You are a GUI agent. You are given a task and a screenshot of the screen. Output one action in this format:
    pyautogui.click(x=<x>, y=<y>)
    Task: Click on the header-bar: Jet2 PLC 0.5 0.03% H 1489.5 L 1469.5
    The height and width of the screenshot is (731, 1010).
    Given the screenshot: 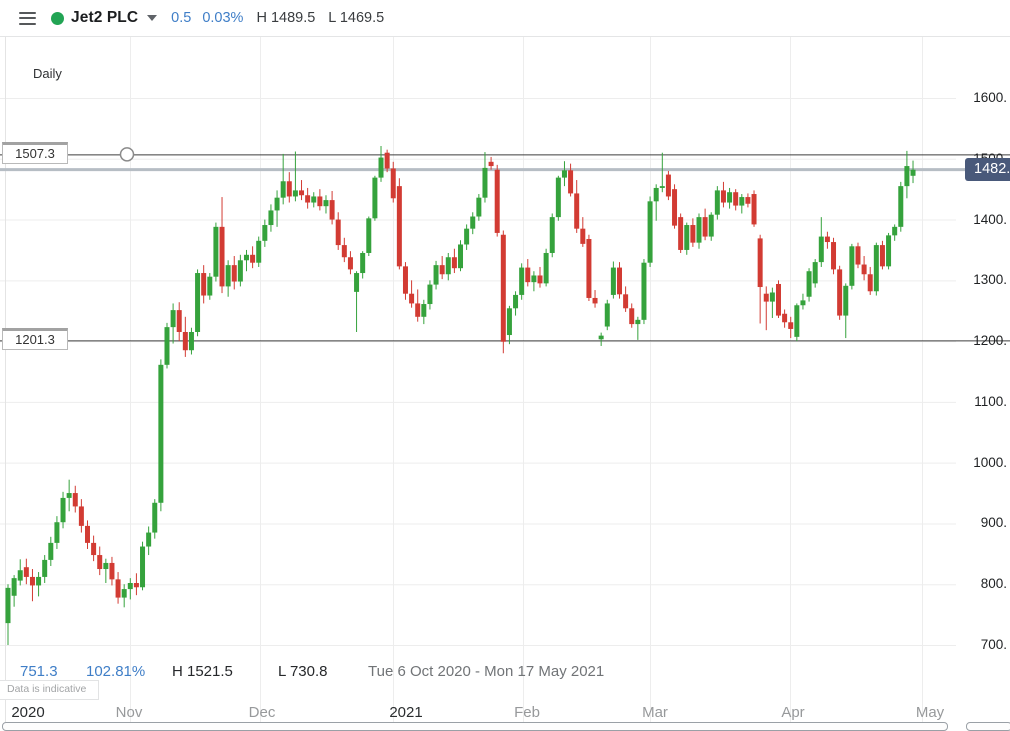 What is the action you would take?
    pyautogui.click(x=505, y=18)
    